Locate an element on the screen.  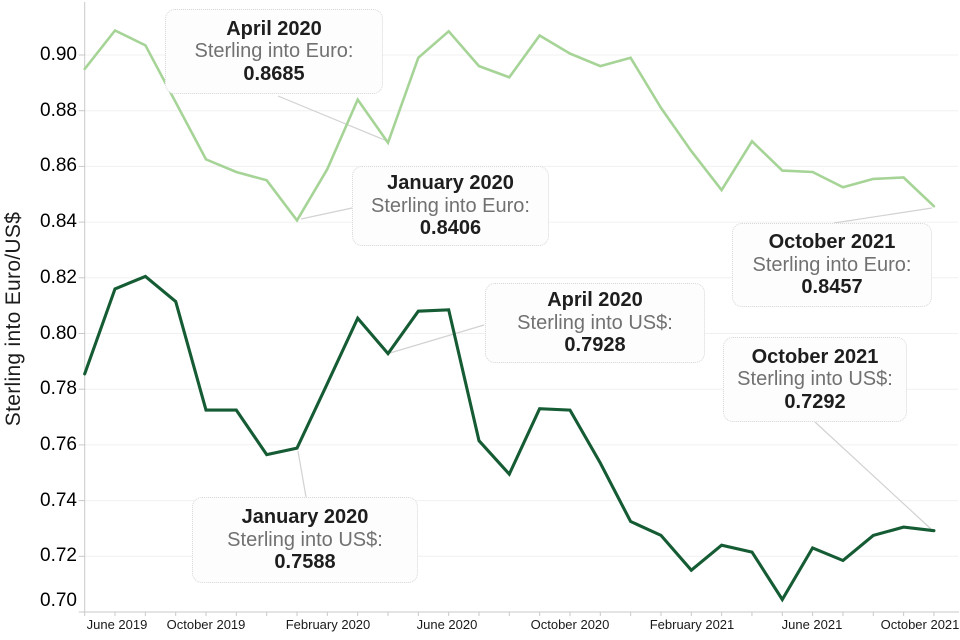
callout-euro-january-2020: January 2020 Sterling into Euro: 0.8406 is located at coordinates (450, 206).